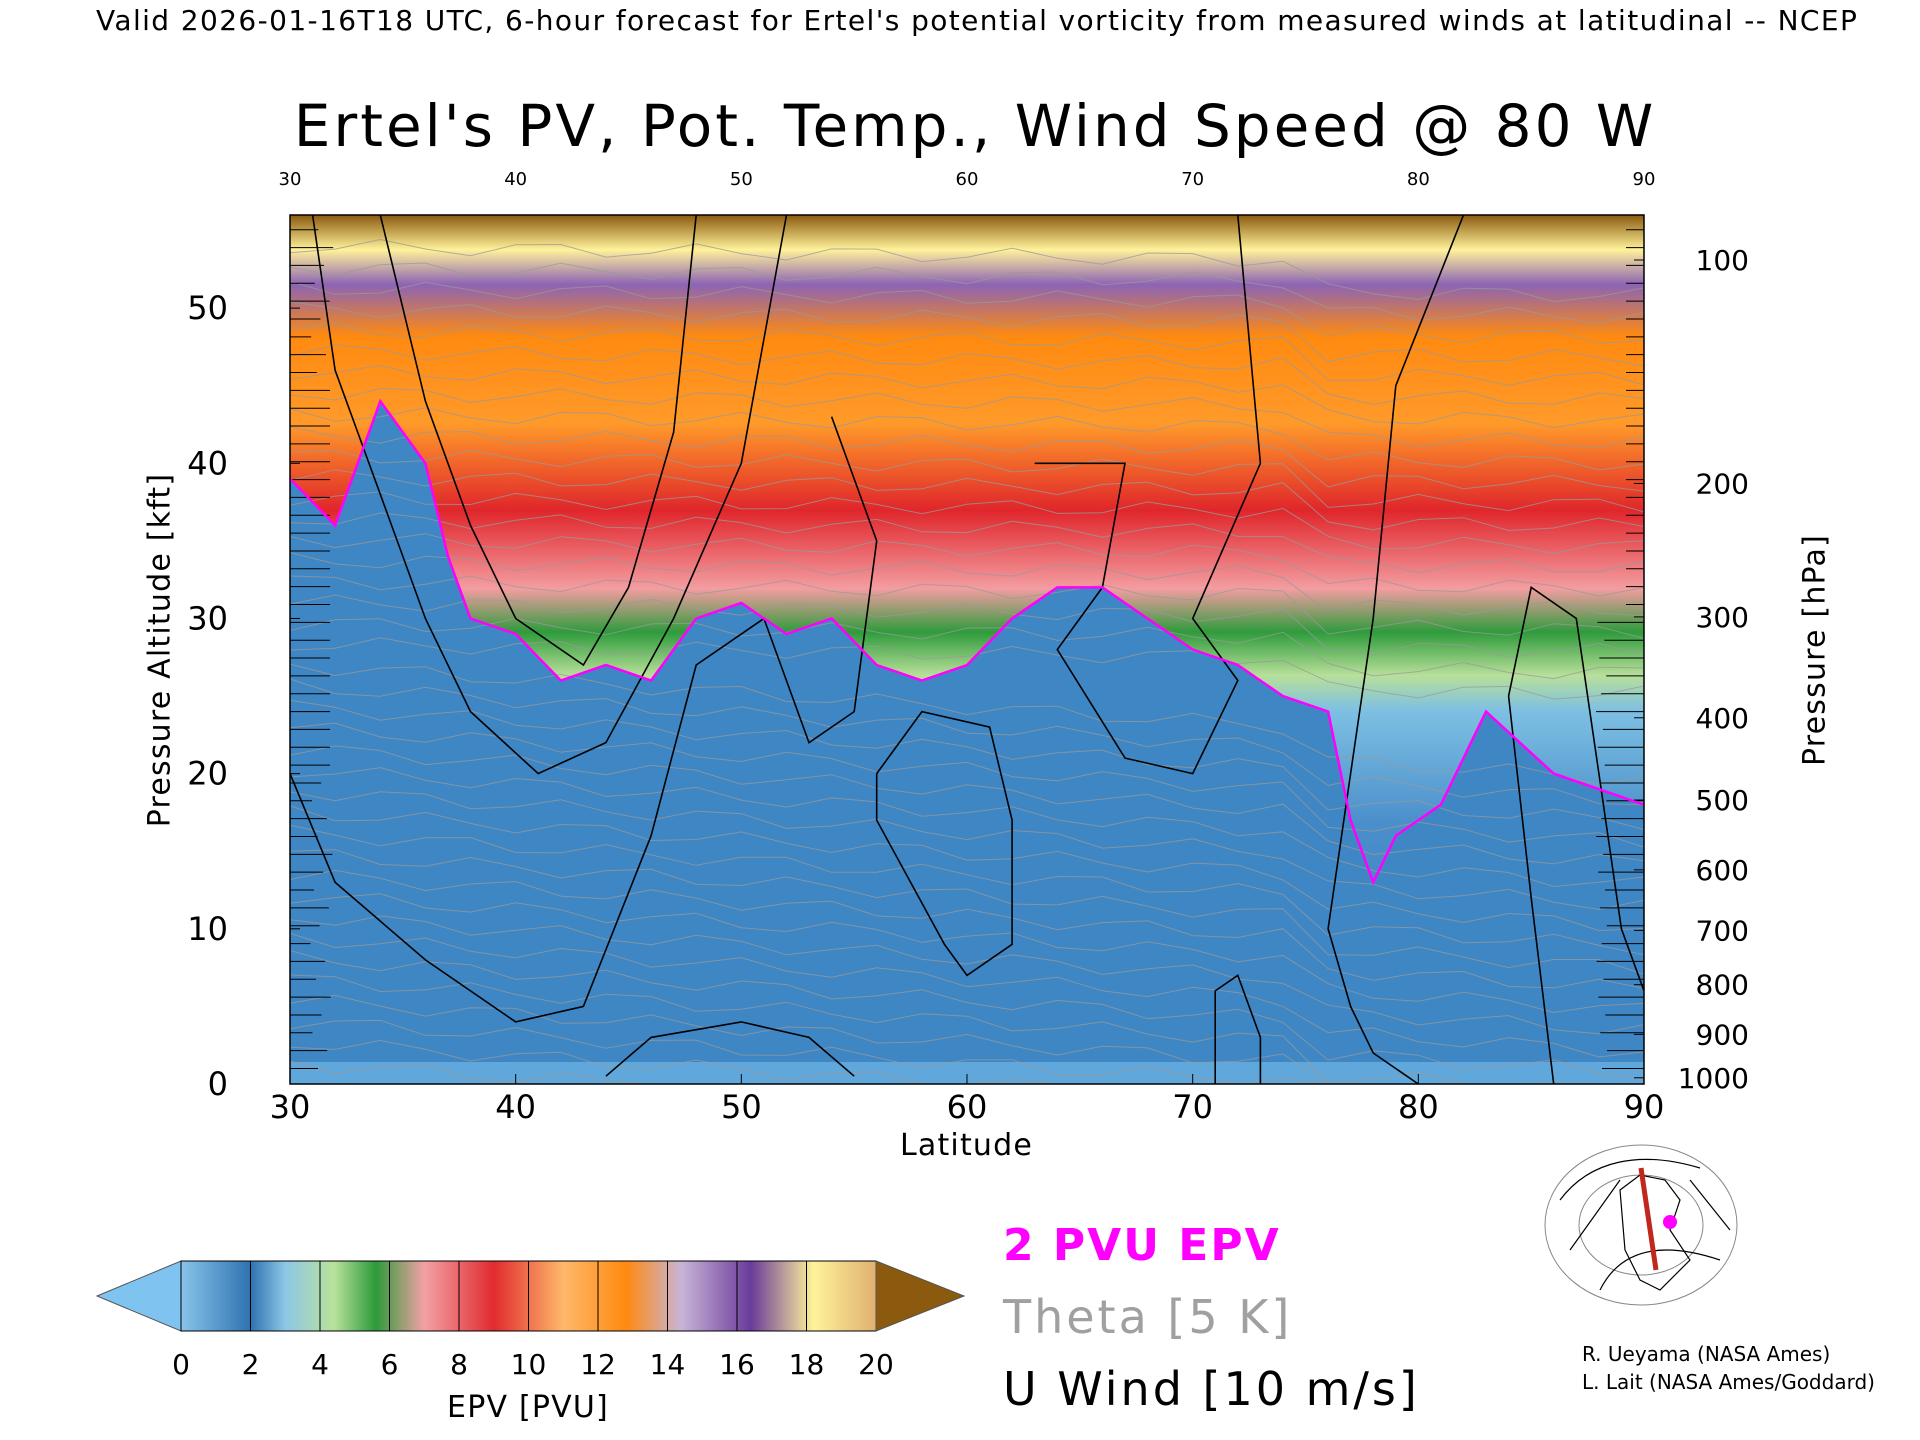 The width and height of the screenshot is (1920, 1440). I want to click on x-top-tick-label: 50, so click(741, 179).